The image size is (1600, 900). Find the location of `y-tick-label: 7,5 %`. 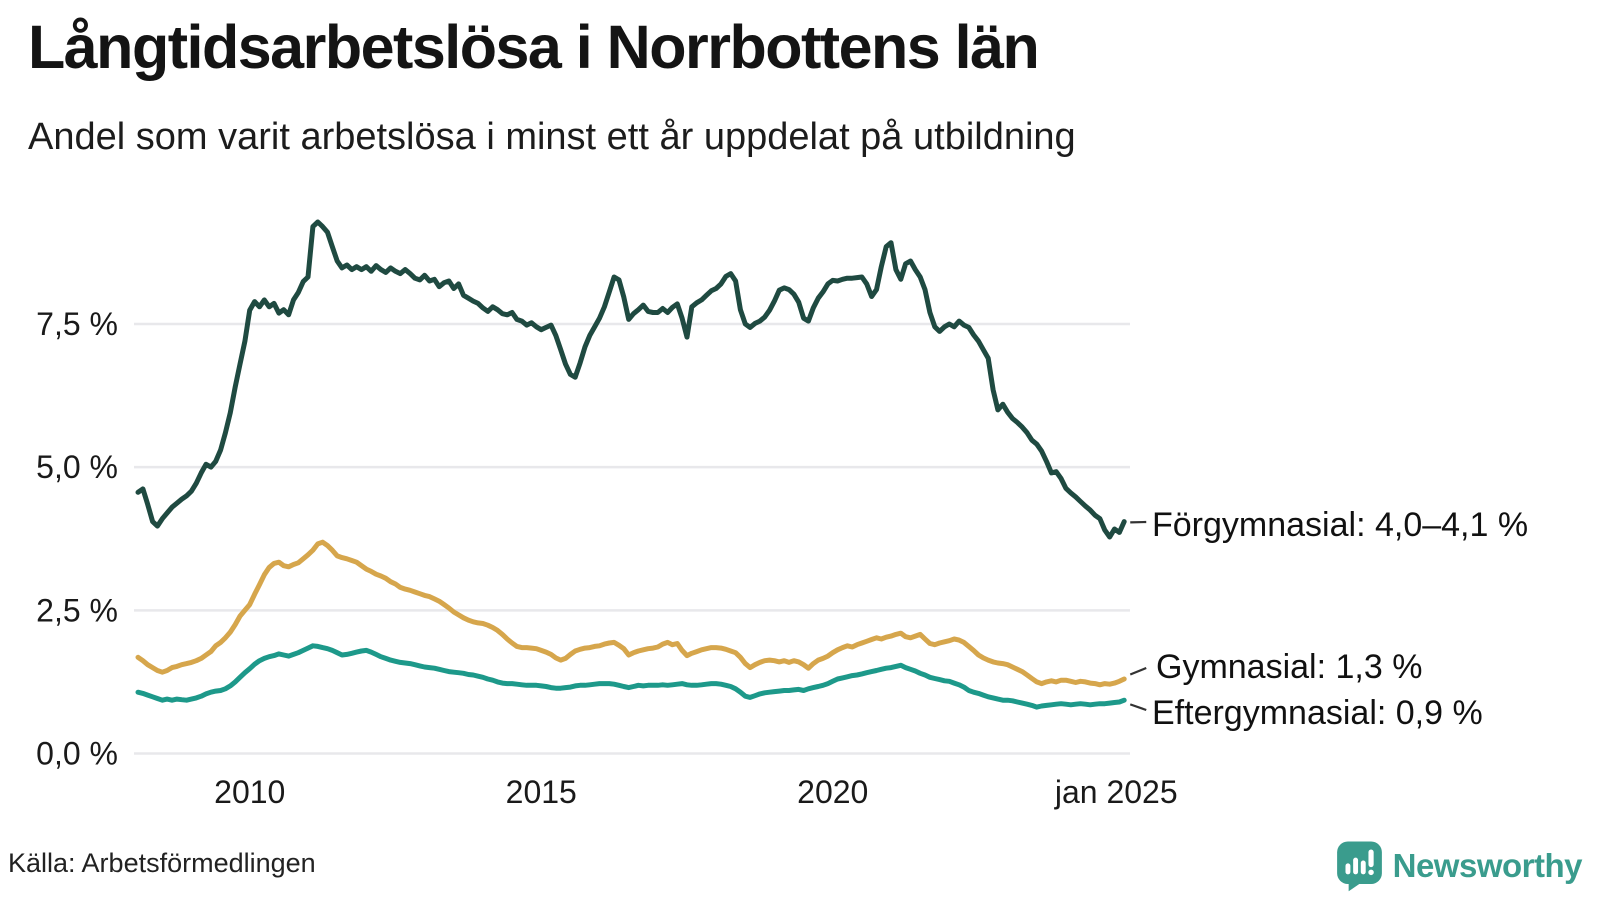

y-tick-label: 7,5 % is located at coordinates (77, 324).